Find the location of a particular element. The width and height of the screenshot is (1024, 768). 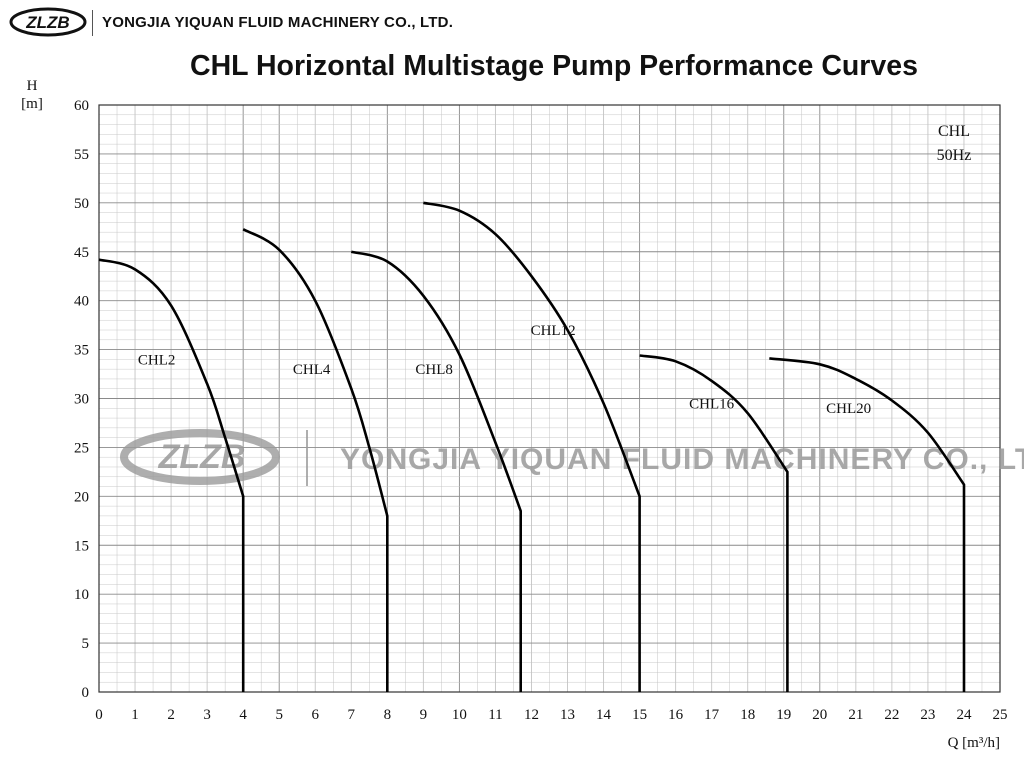

x-axis-label: Q [m³/h] is located at coordinates (974, 743).